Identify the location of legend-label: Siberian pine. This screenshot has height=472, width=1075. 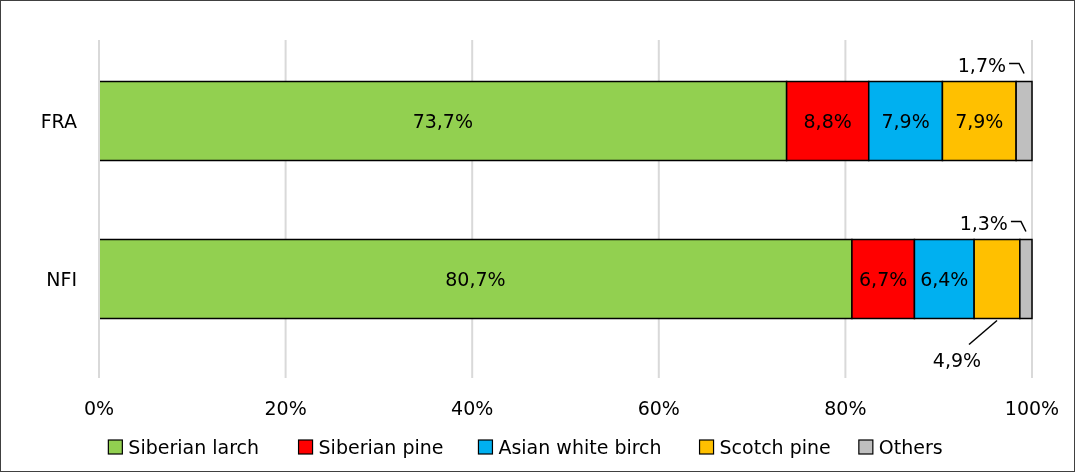
(381, 447).